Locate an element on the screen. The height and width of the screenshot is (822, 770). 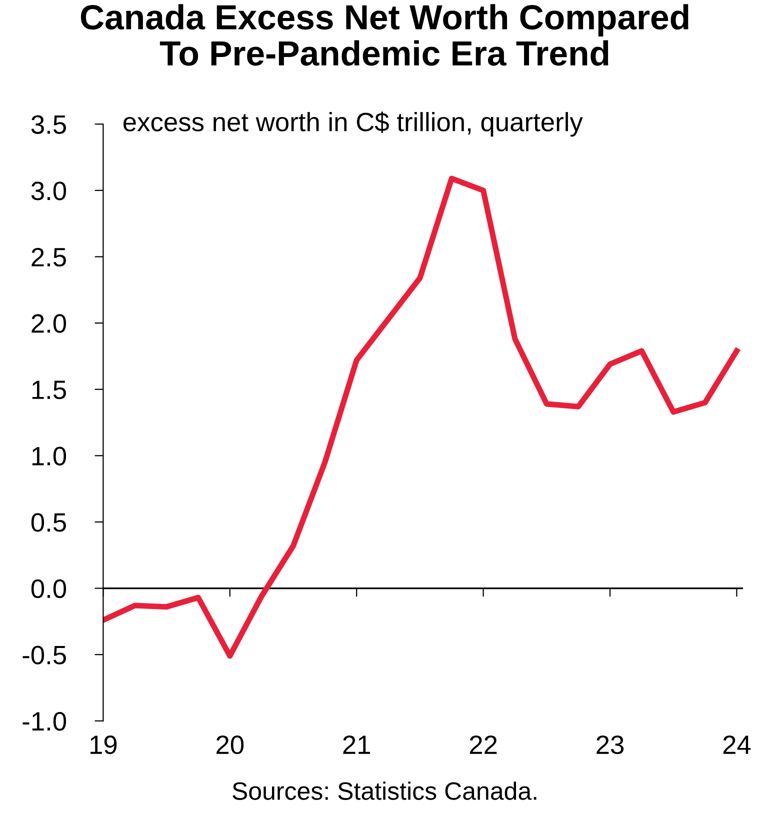
x-tick-label: 22 is located at coordinates (483, 744).